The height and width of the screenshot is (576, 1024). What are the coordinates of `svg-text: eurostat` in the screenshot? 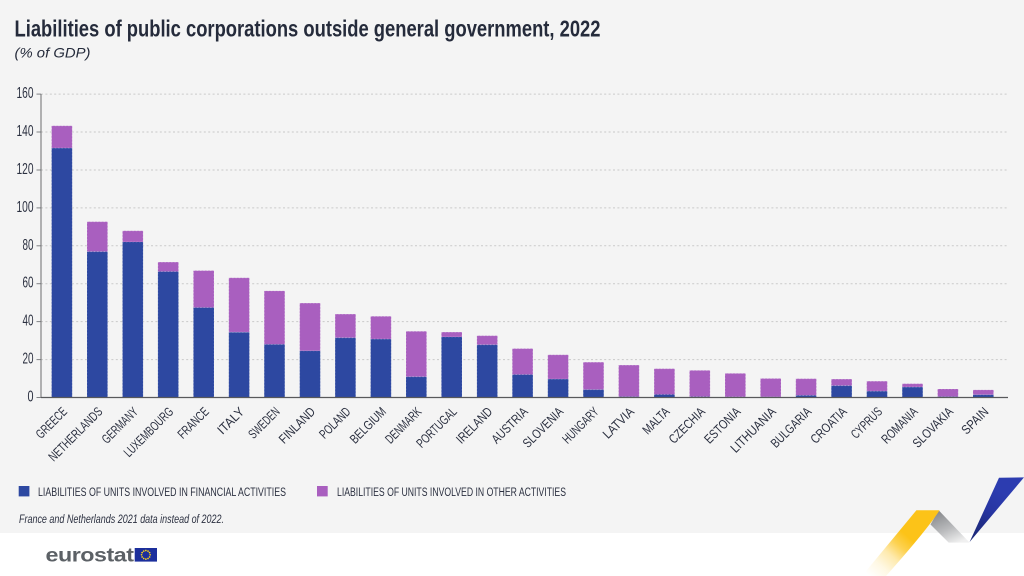 It's located at (90, 556).